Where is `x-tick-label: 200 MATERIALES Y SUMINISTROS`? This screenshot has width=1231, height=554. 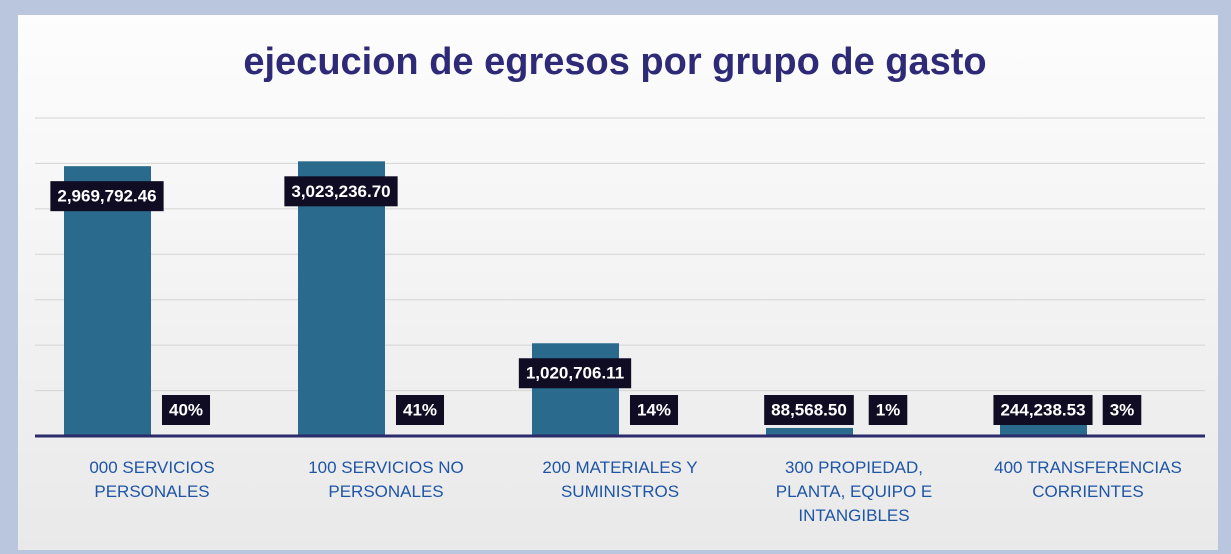
x-tick-label: 200 MATERIALES Y SUMINISTROS is located at coordinates (620, 479).